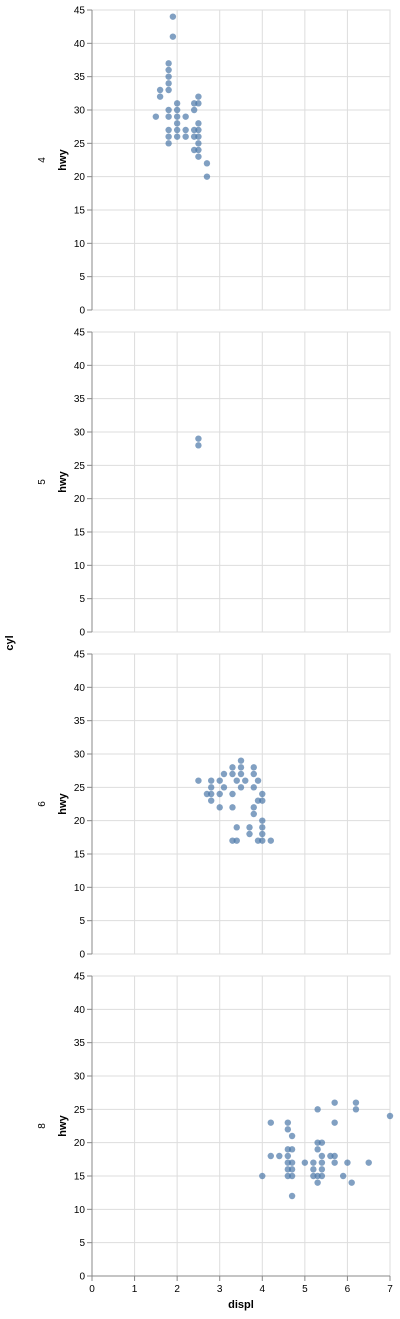 The image size is (400, 1319). What do you see at coordinates (42, 804) in the screenshot?
I see `facet-label: 6` at bounding box center [42, 804].